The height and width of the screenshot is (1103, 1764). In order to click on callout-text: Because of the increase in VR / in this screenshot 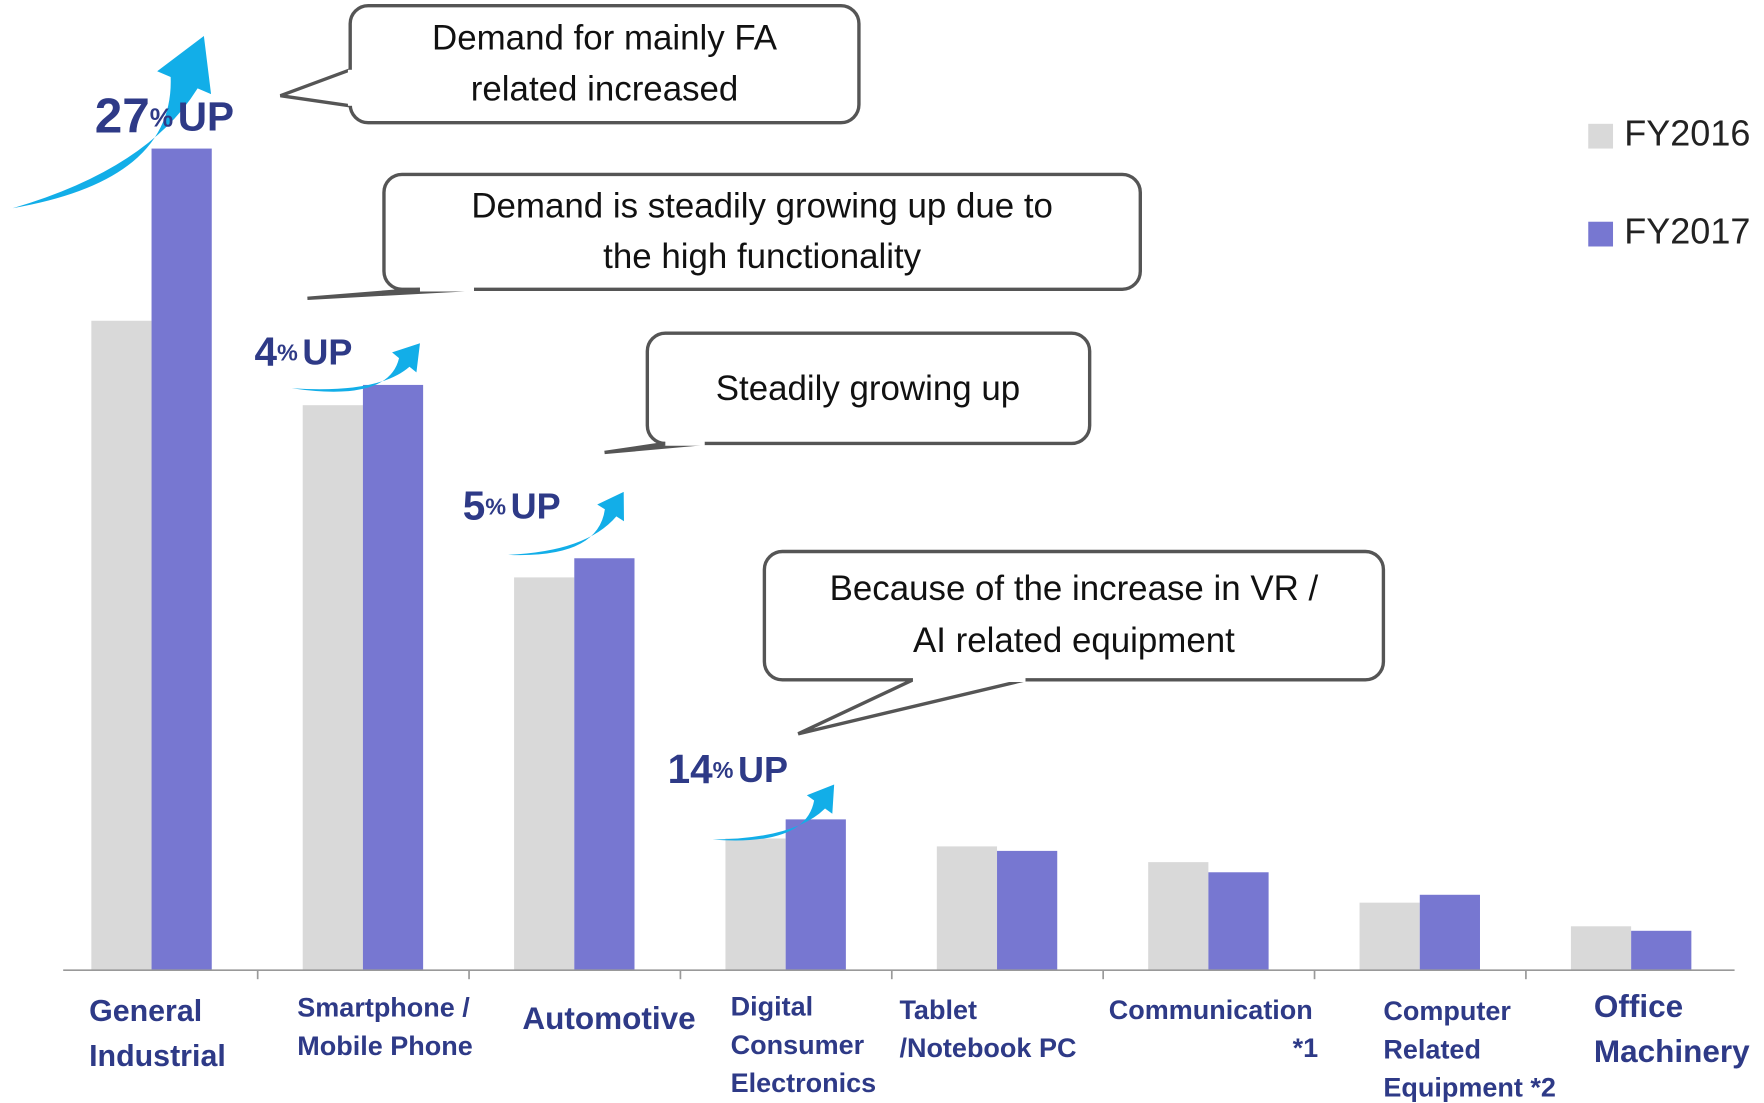, I will do `click(1074, 588)`.